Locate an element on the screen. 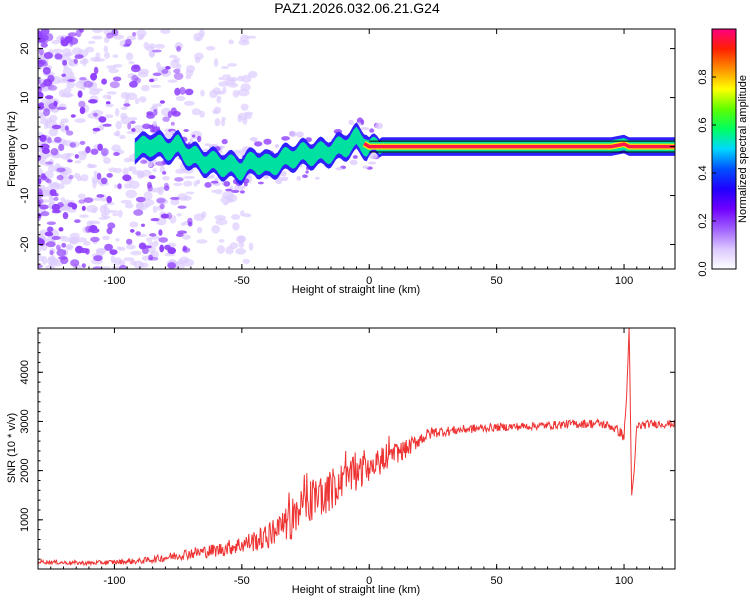  y-tick-label: 2000 is located at coordinates (25, 470).